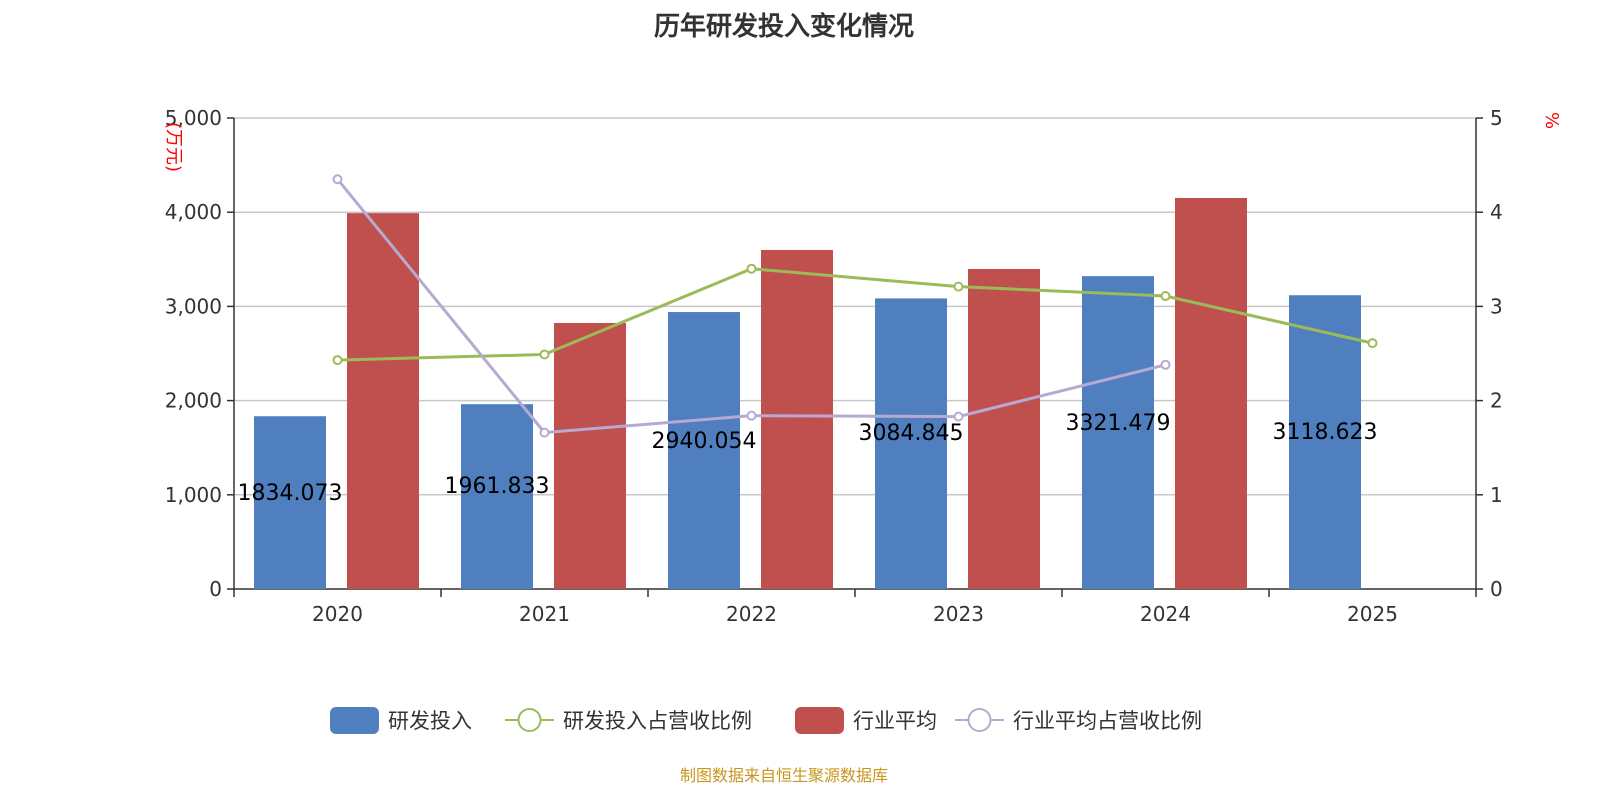 Image resolution: width=1600 pixels, height=800 pixels. What do you see at coordinates (193, 118) in the screenshot?
I see `left-tick-label: 5,000` at bounding box center [193, 118].